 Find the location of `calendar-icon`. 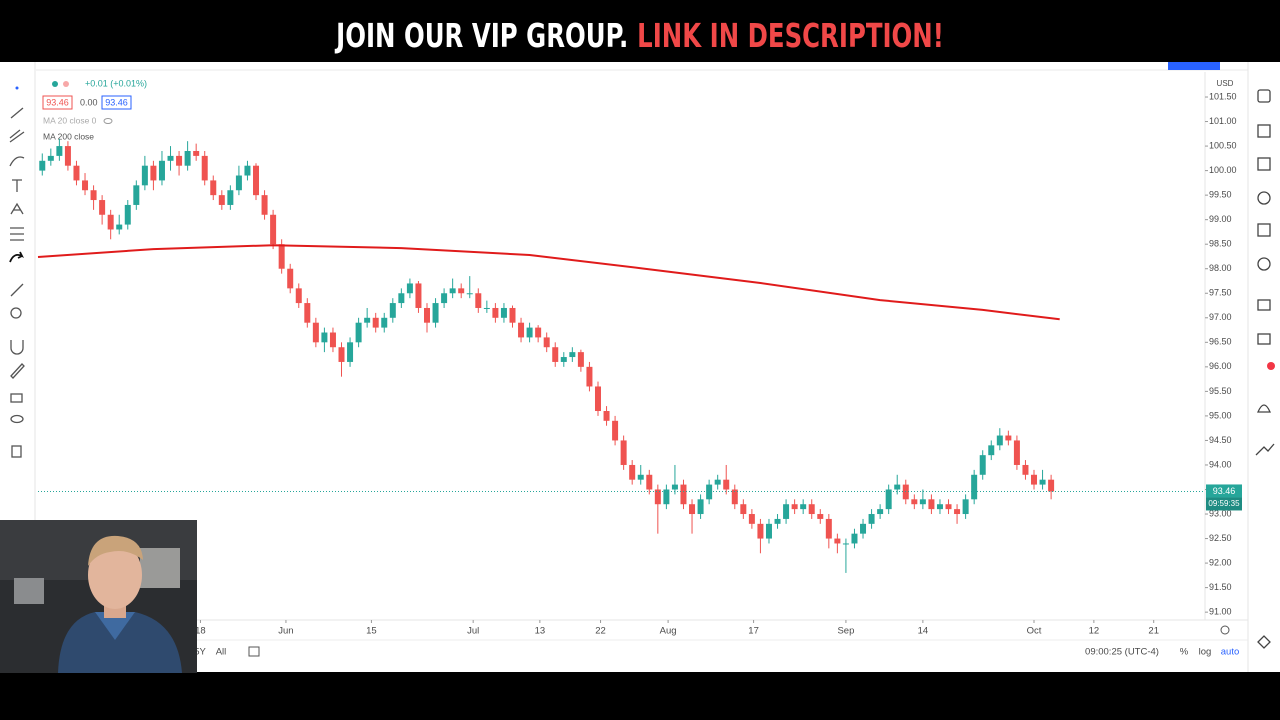

calendar-icon is located at coordinates (1264, 230).